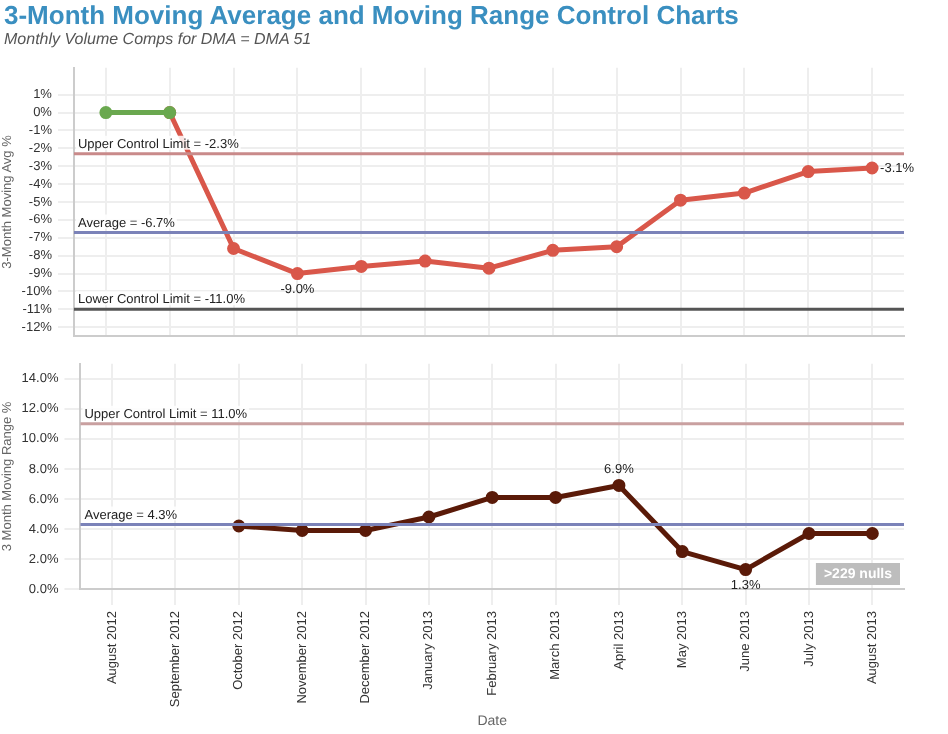 This screenshot has width=948, height=734. I want to click on chart-subtitle: Monthly Volume Comps for DMA = DMA 51, so click(158, 40).